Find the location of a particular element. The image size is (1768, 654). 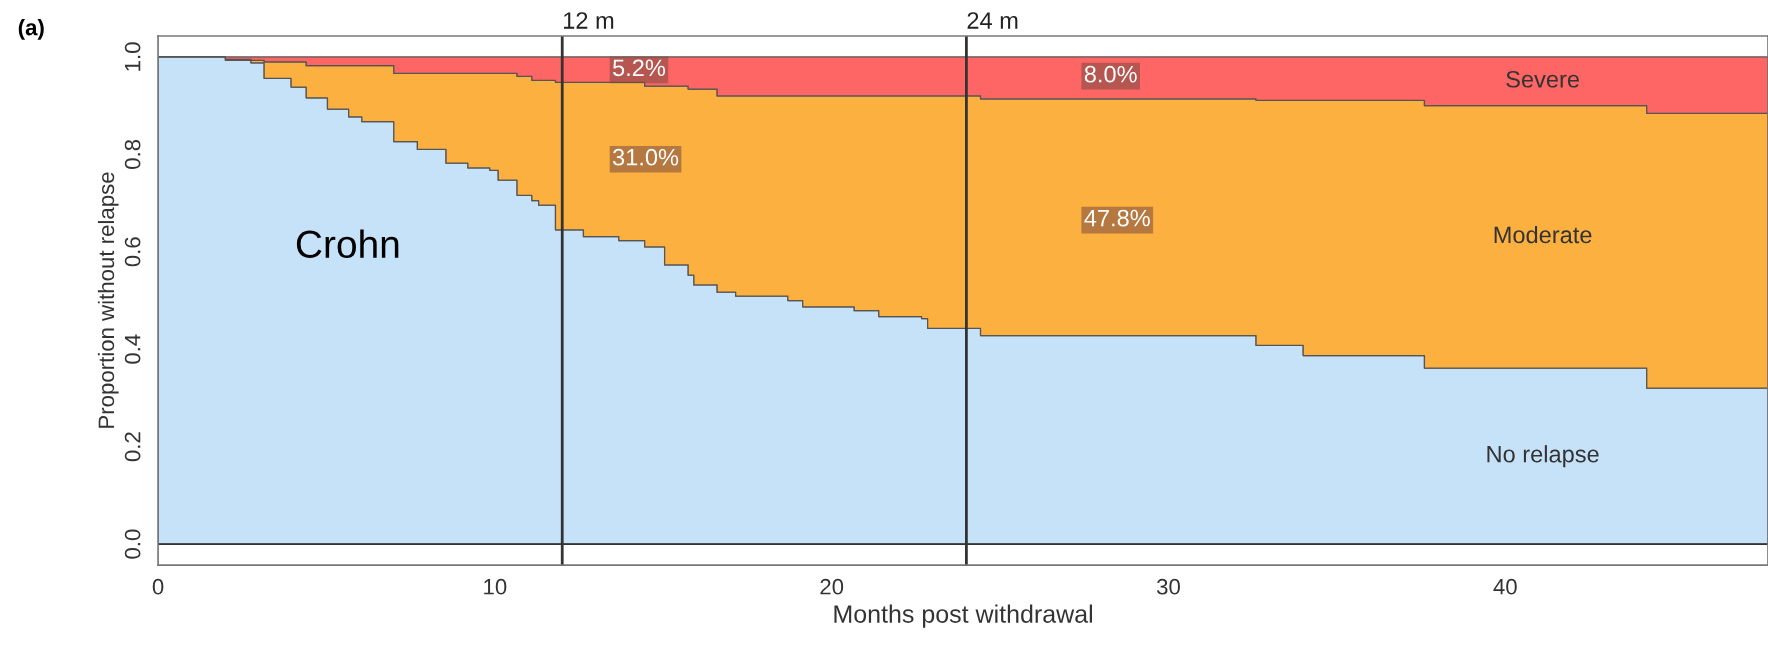

y-tick-label: 0.2 is located at coordinates (132, 447).